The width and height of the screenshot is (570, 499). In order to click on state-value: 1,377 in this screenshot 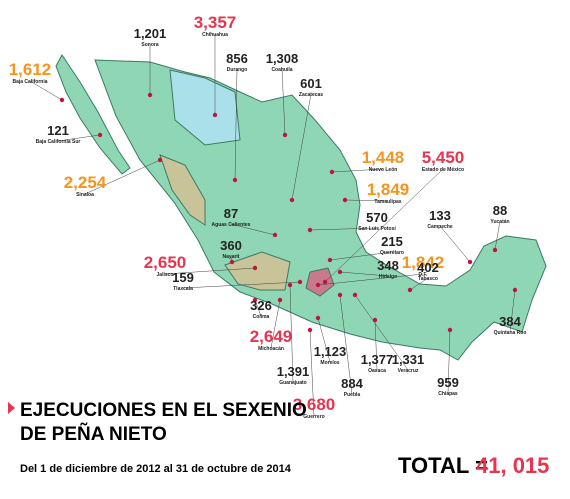, I will do `click(377, 359)`.